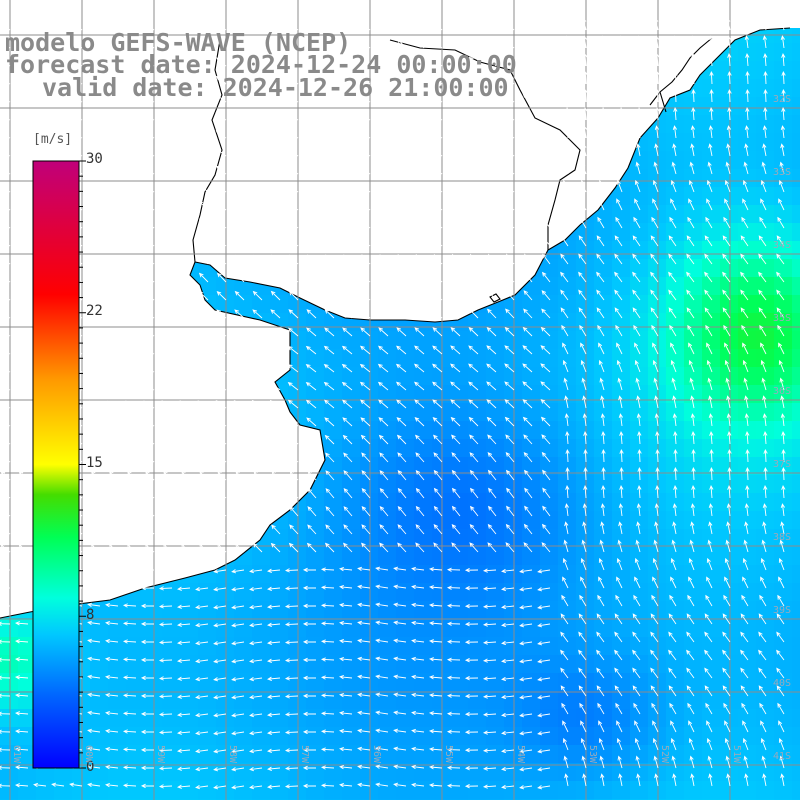  I want to click on colorbar-tick-0: 0, so click(90, 767).